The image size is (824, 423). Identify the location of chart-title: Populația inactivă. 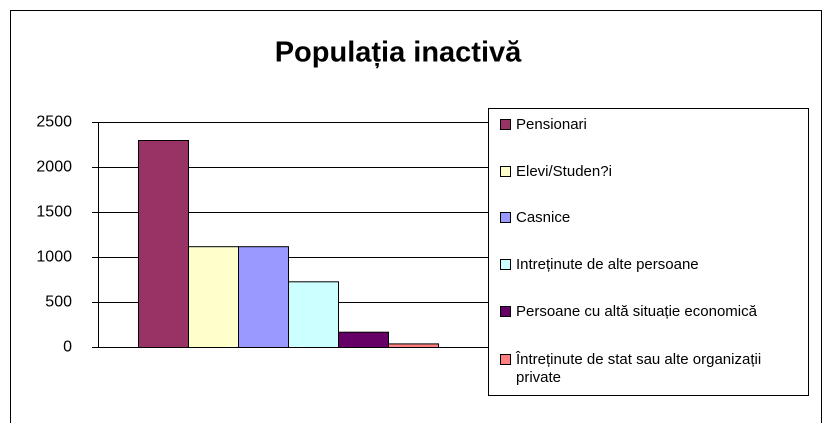
(398, 53).